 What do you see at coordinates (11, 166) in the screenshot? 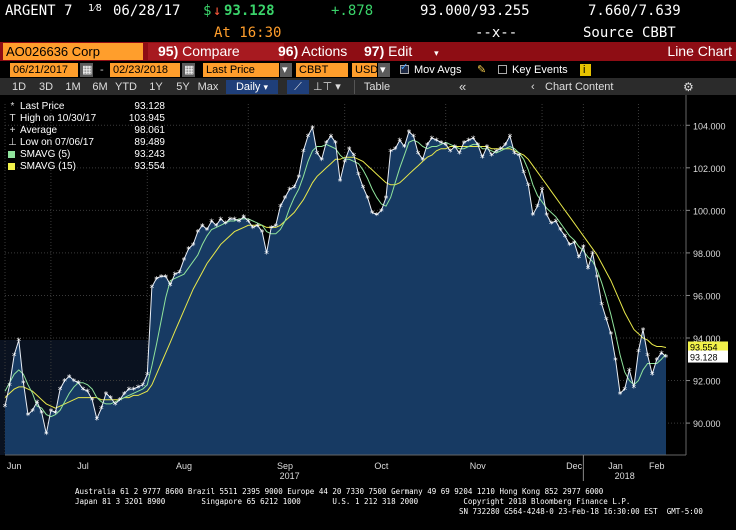
I see `legend-marker` at bounding box center [11, 166].